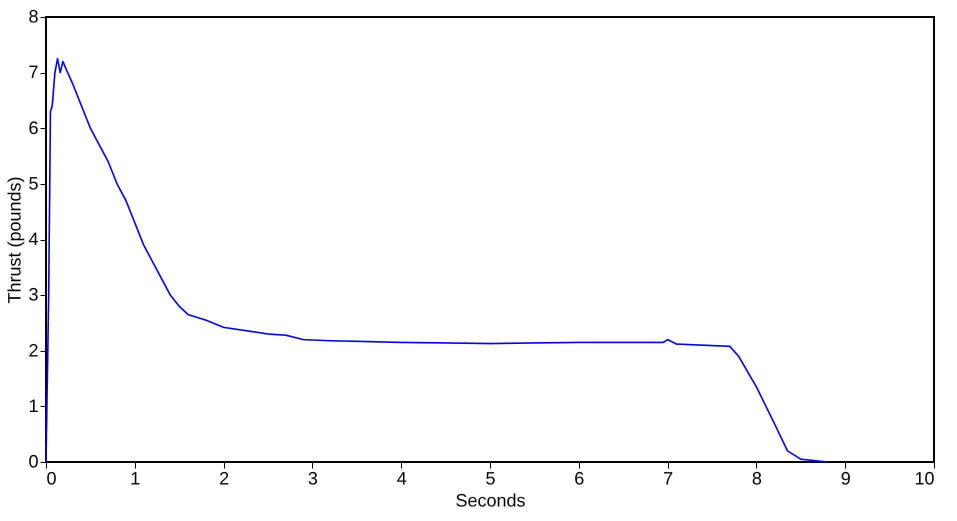 The width and height of the screenshot is (957, 521). Describe the element at coordinates (313, 478) in the screenshot. I see `x-tick-label: 3` at that location.